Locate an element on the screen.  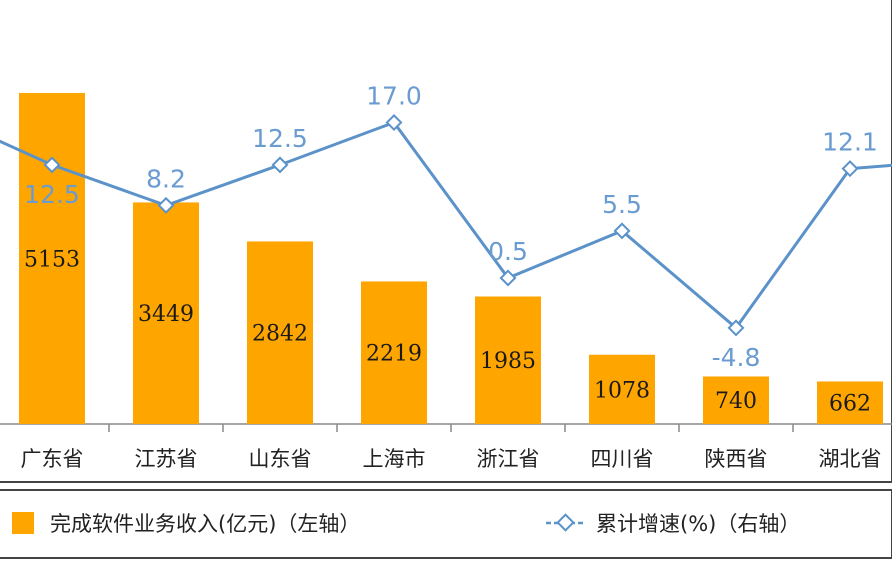
category-label: 上海市 is located at coordinates (394, 459).